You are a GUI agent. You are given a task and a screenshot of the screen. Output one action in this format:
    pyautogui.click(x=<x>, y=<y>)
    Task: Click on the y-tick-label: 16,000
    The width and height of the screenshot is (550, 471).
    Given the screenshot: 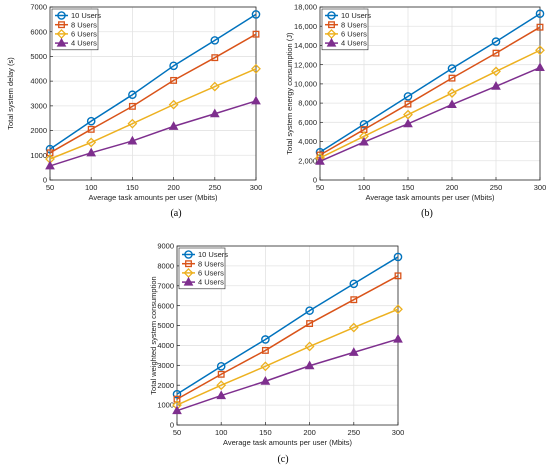 What is the action you would take?
    pyautogui.click(x=305, y=26)
    